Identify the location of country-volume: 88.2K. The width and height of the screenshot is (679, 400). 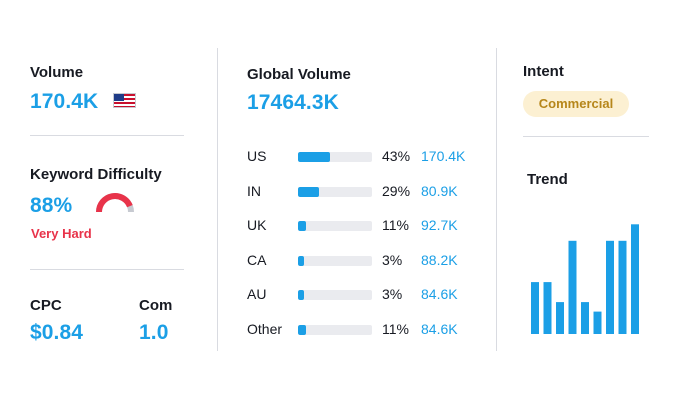
(439, 259).